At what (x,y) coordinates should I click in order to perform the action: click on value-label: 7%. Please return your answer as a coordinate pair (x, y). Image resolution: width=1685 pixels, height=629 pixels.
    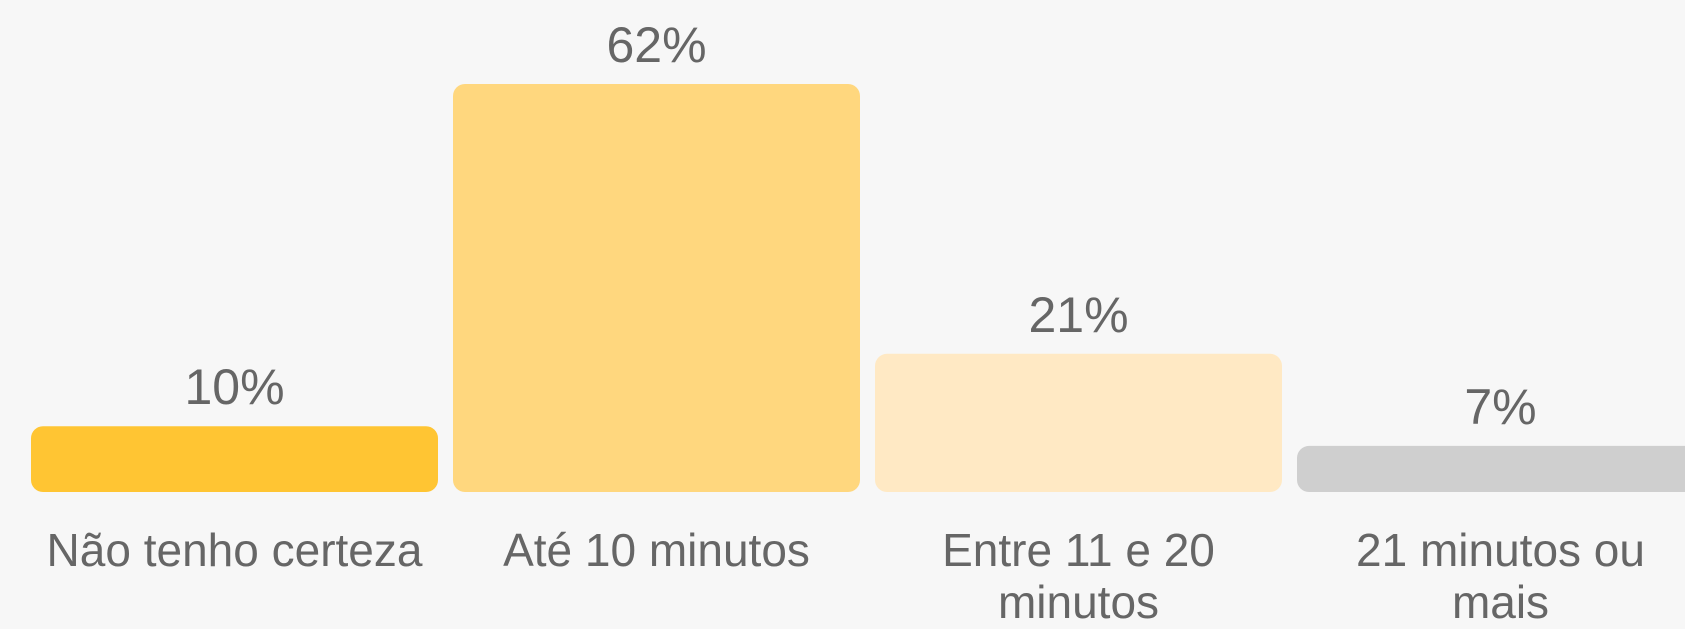
    Looking at the image, I should click on (1500, 407).